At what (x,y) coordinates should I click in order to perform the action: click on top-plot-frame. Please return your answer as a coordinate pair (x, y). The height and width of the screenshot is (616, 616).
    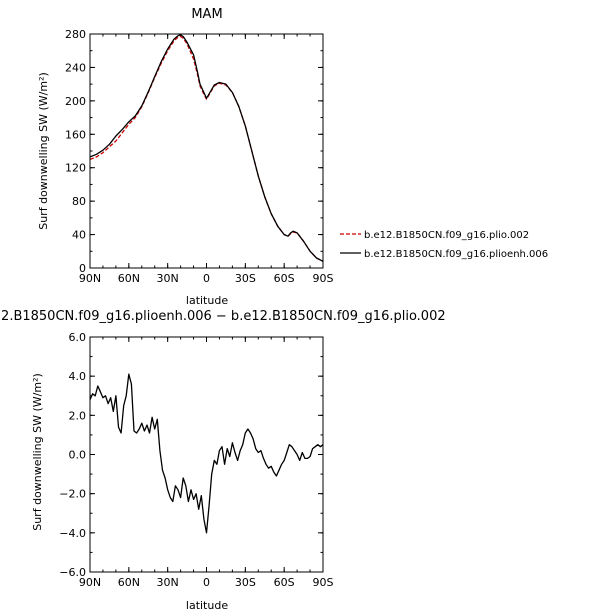
    Looking at the image, I should click on (206, 151).